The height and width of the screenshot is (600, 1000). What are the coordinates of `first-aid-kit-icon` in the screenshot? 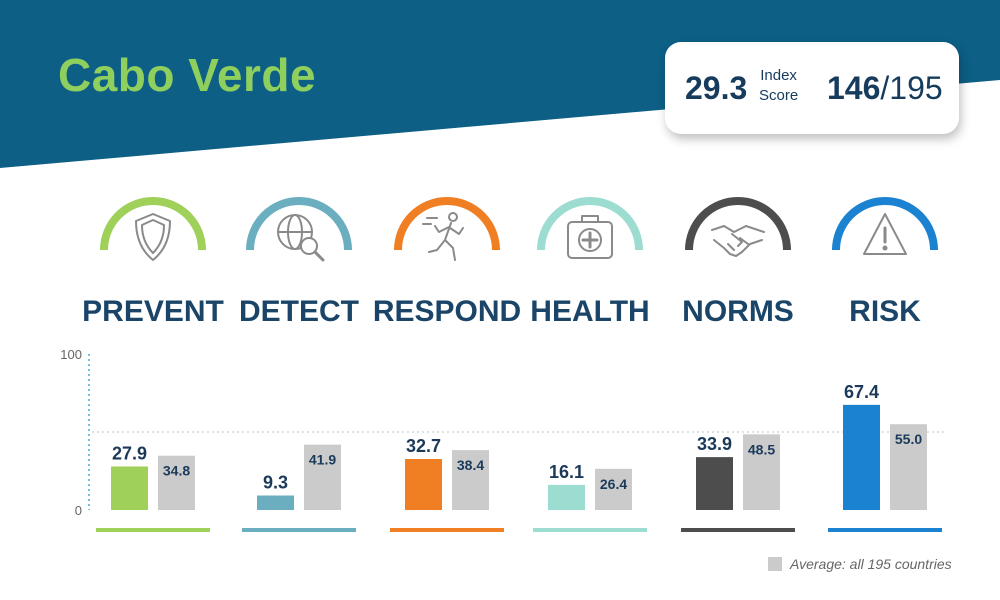 It's located at (590, 237).